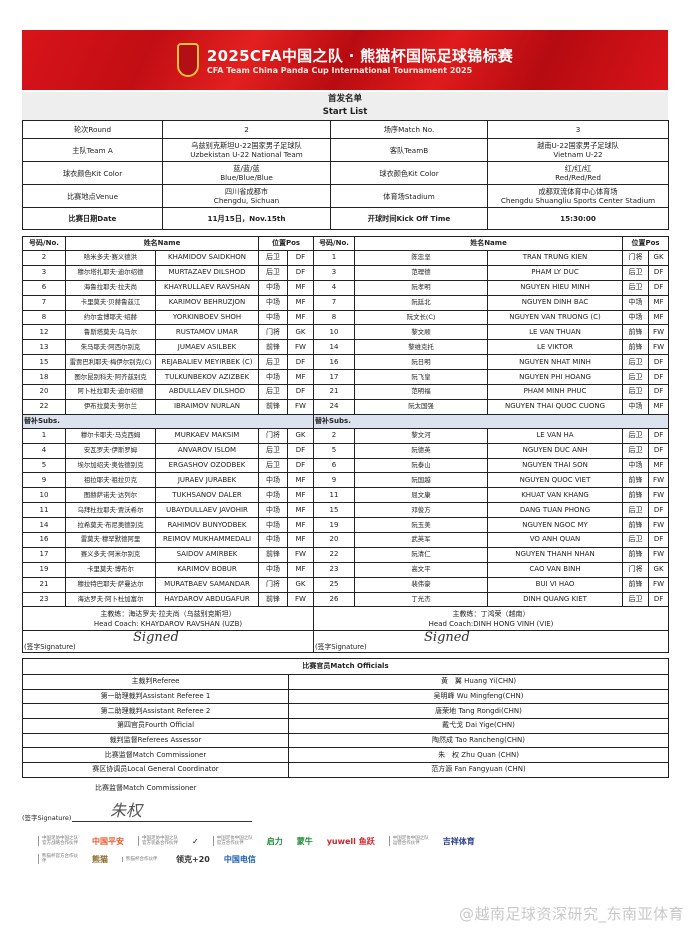 The width and height of the screenshot is (690, 934). I want to click on player-number: 4, so click(44, 450).